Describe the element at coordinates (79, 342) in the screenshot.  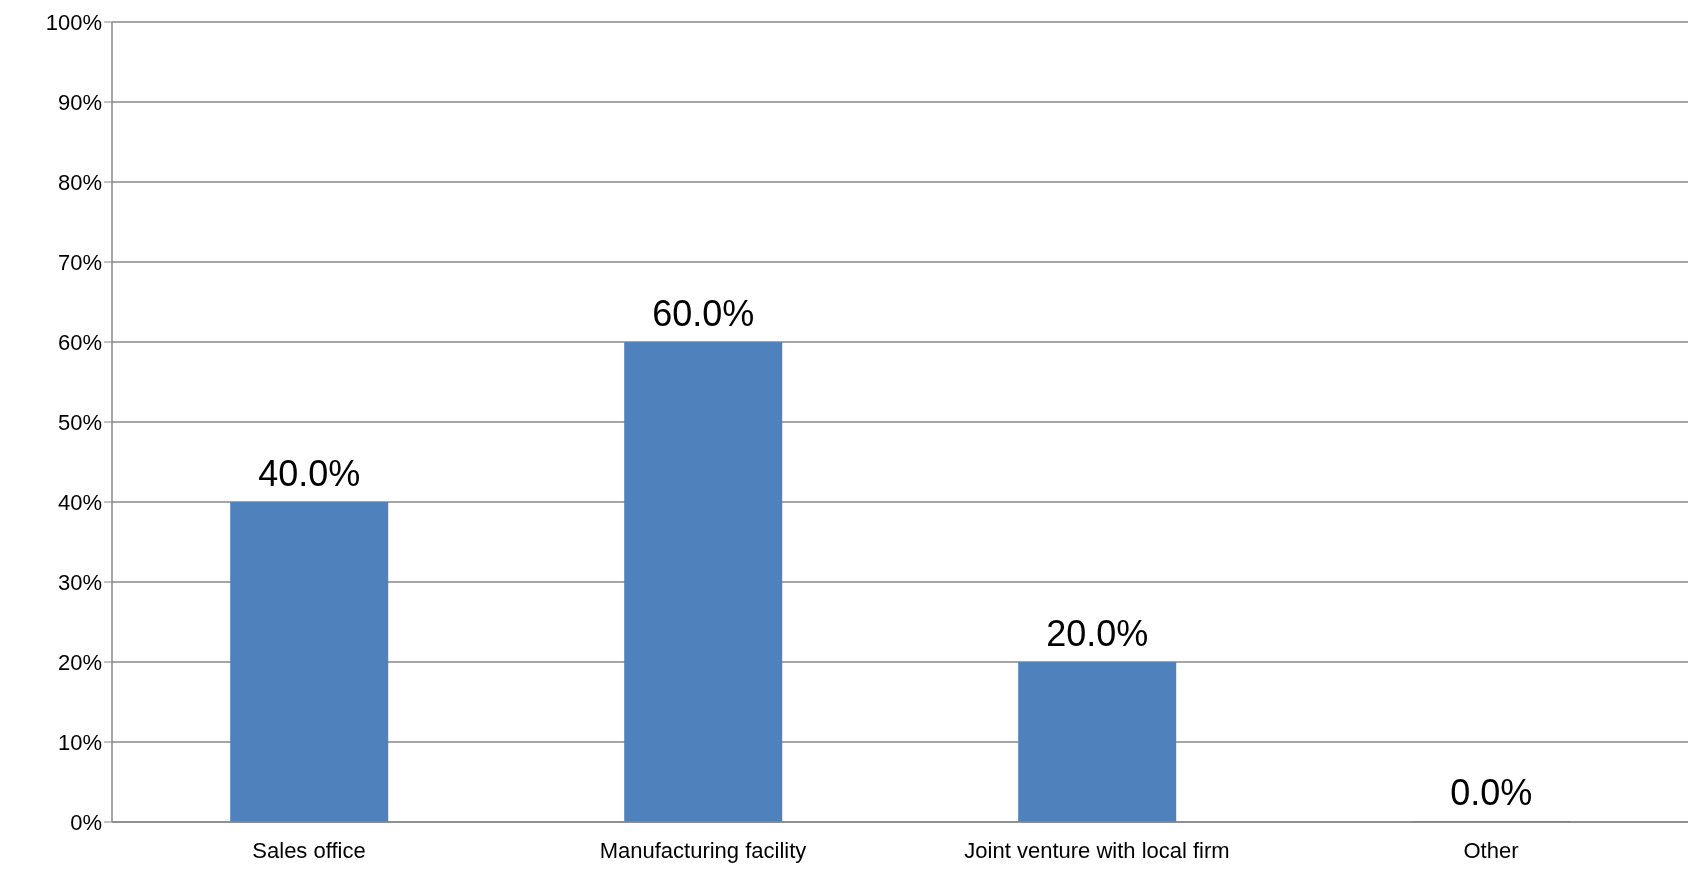
I see `y-tick-label: 60%` at that location.